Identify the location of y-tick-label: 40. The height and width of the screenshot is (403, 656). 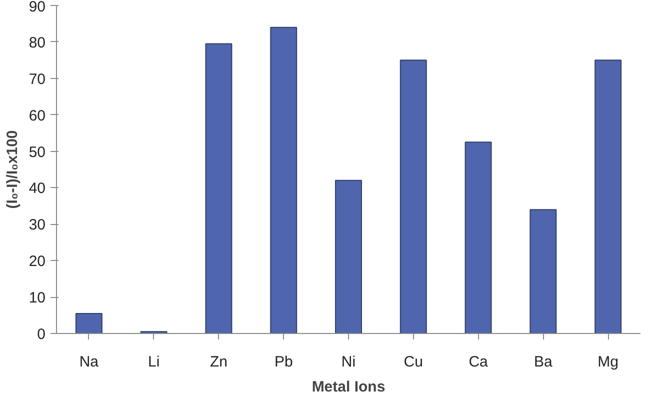
(37, 189).